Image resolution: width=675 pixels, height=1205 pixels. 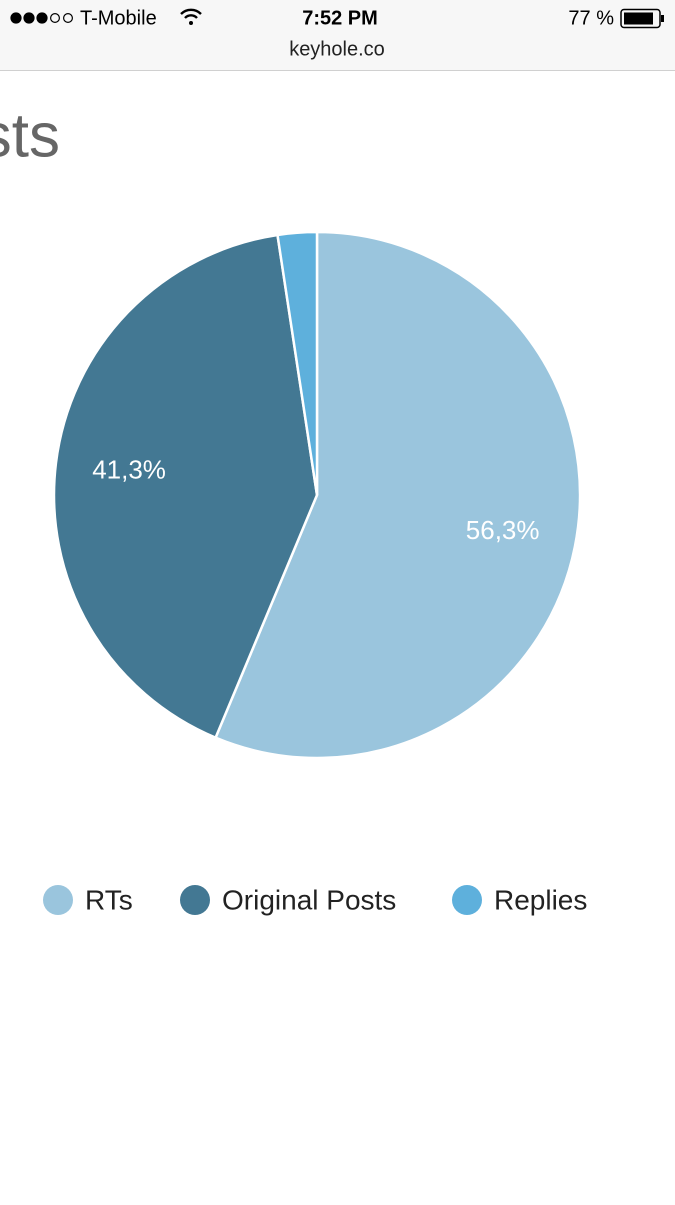 I want to click on time: 7:52 PM, so click(x=340, y=18).